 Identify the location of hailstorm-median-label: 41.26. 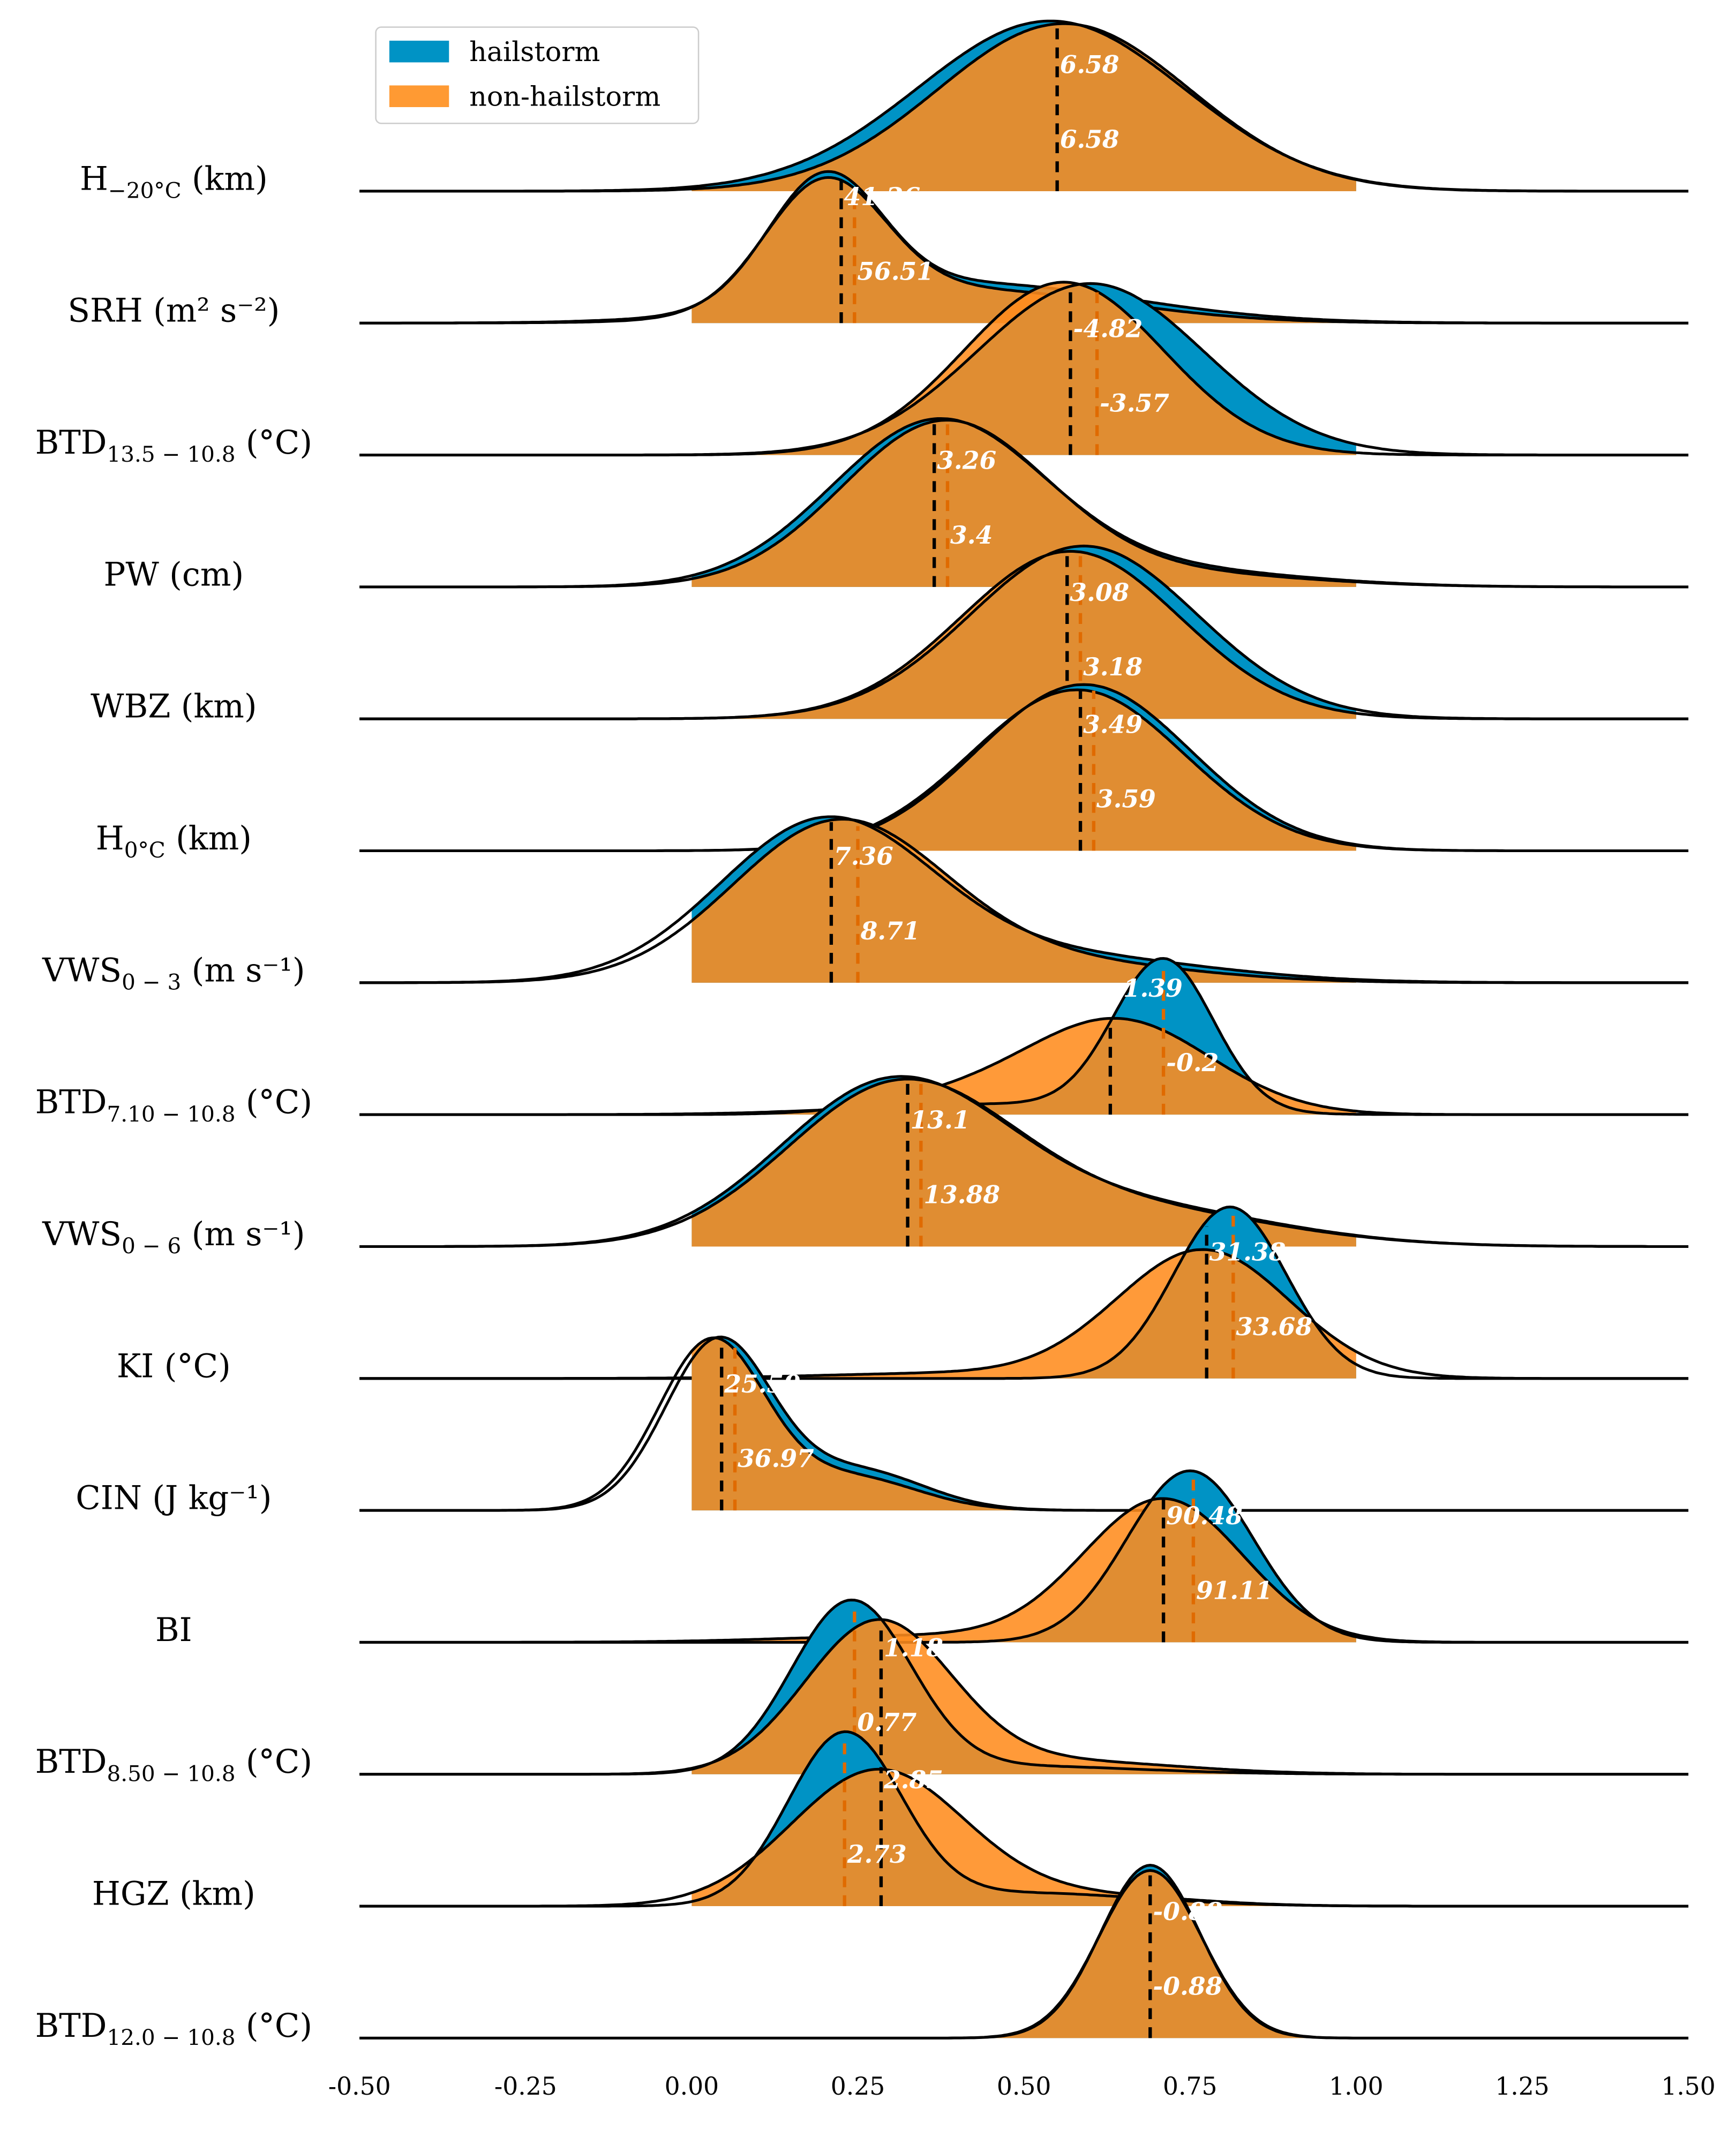
(883, 197).